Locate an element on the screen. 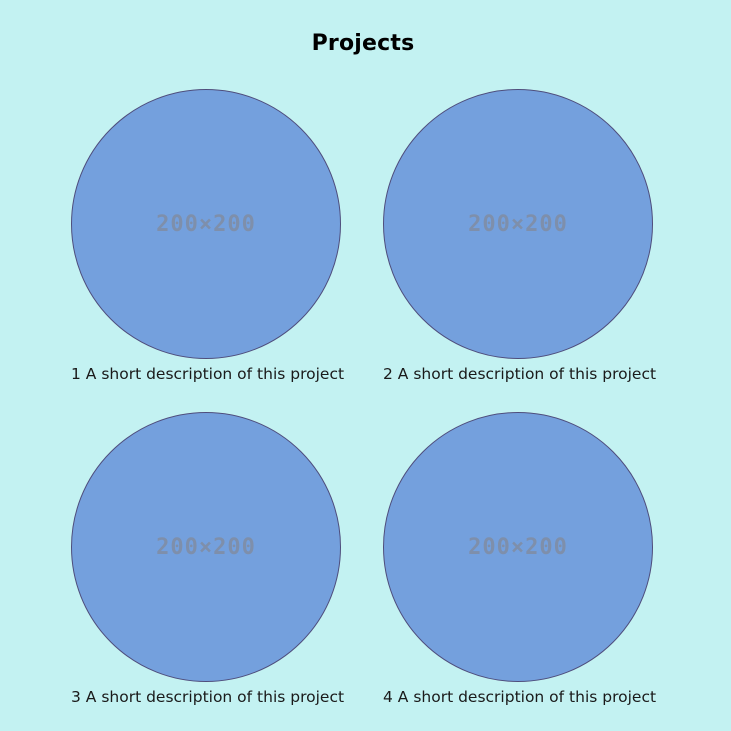 The image size is (731, 731). project-image-4: 200×200 is located at coordinates (518, 547).